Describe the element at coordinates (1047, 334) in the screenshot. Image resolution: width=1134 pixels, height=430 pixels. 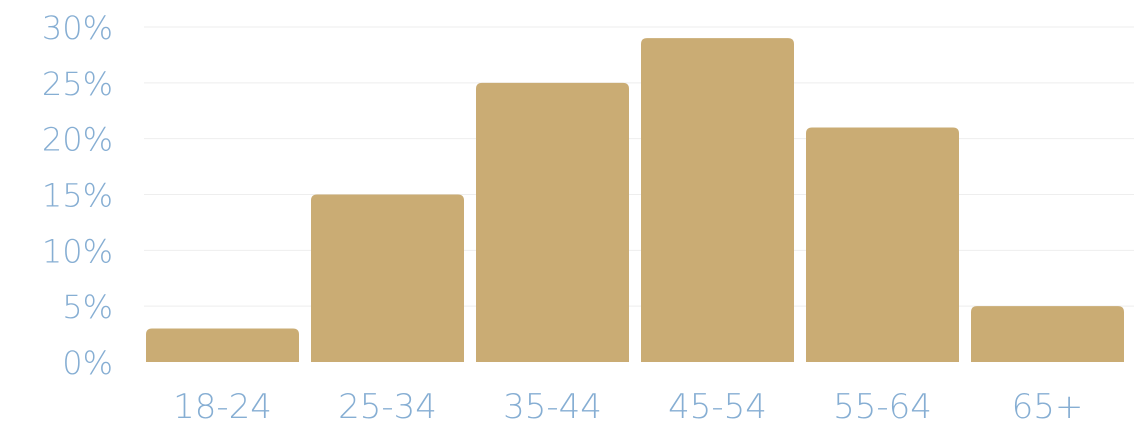
I see `bar-65+` at that location.